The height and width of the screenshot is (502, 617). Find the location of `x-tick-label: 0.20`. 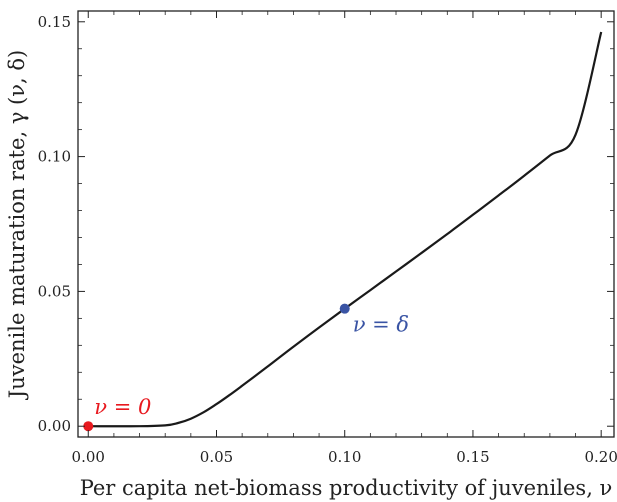

x-tick-label: 0.20 is located at coordinates (600, 457).